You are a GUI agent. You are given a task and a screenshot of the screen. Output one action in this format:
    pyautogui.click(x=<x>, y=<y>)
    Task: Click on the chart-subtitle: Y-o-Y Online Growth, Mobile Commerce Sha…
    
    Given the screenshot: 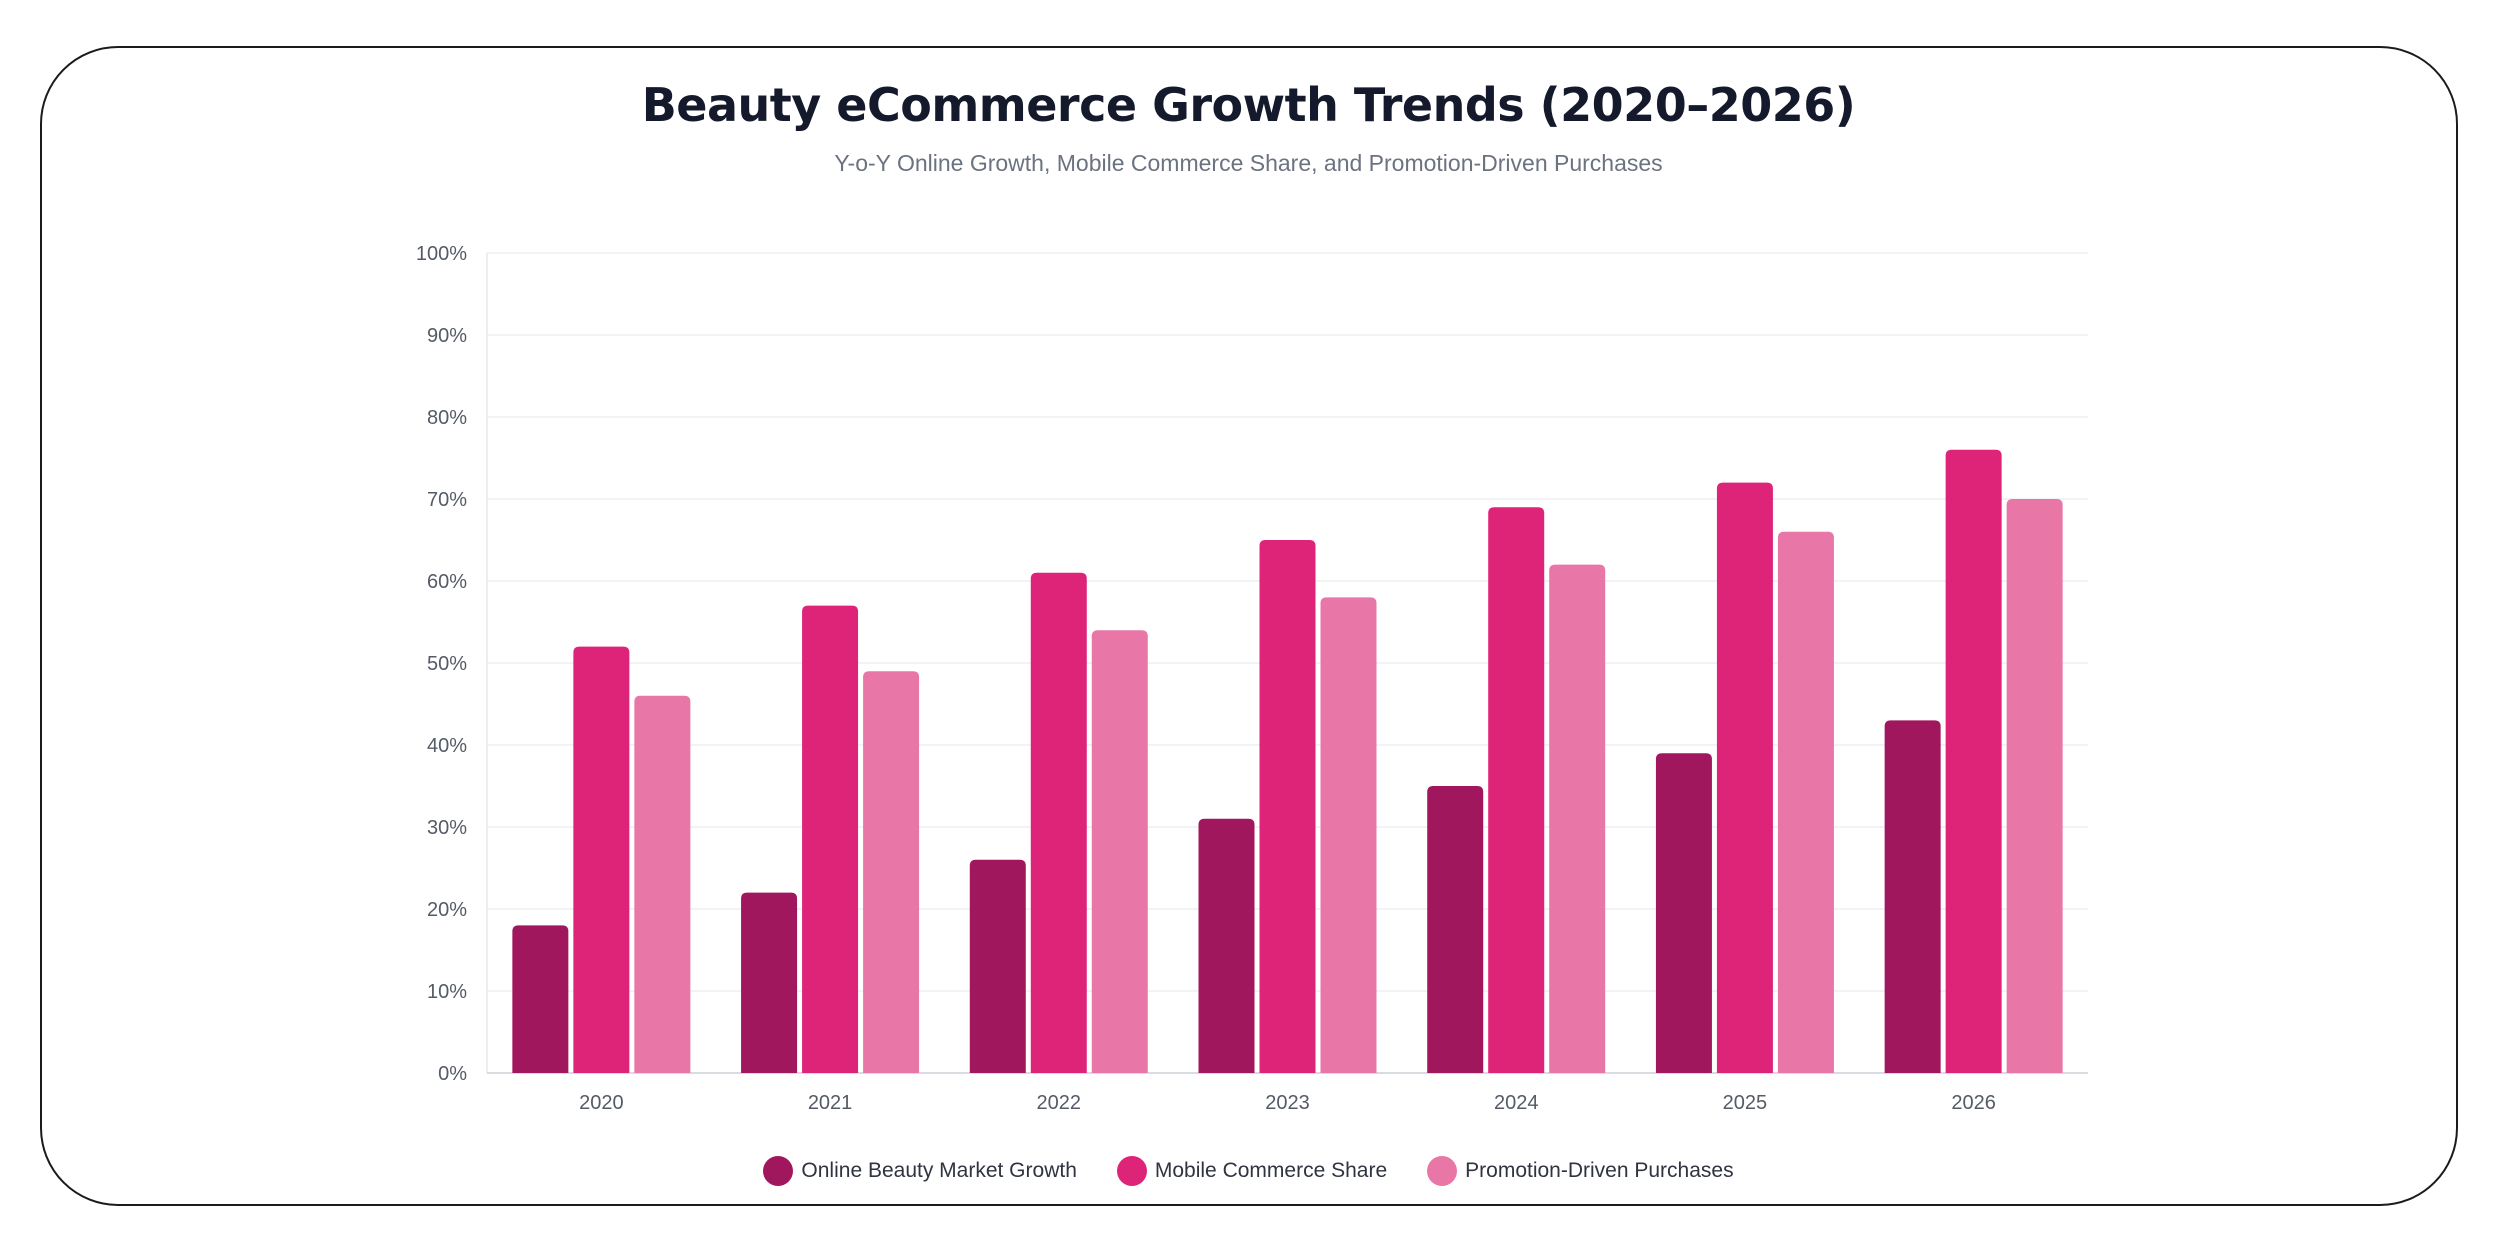 What is the action you would take?
    pyautogui.click(x=1248, y=163)
    